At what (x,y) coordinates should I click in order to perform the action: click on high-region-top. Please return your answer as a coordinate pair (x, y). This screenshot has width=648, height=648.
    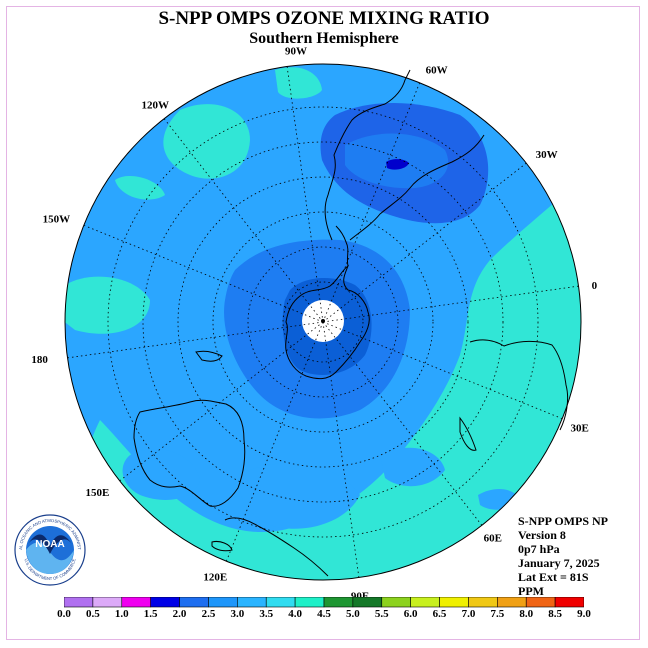
    Looking at the image, I should click on (298, 83).